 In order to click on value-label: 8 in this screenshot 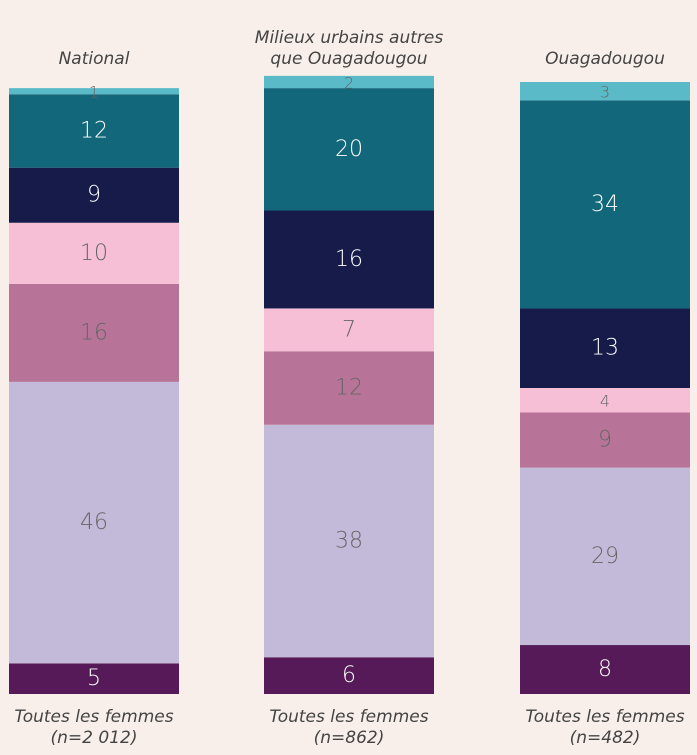, I will do `click(605, 669)`.